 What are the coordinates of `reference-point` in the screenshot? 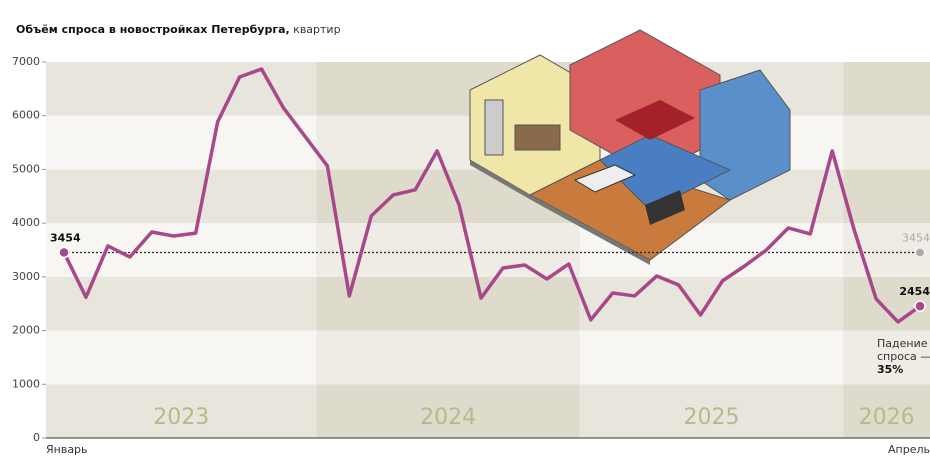 It's located at (920, 252).